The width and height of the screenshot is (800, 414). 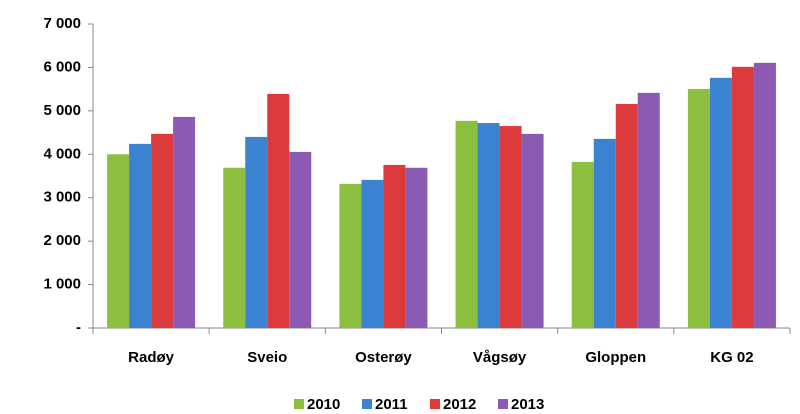 What do you see at coordinates (615, 357) in the screenshot?
I see `x-tick-label: Gloppen` at bounding box center [615, 357].